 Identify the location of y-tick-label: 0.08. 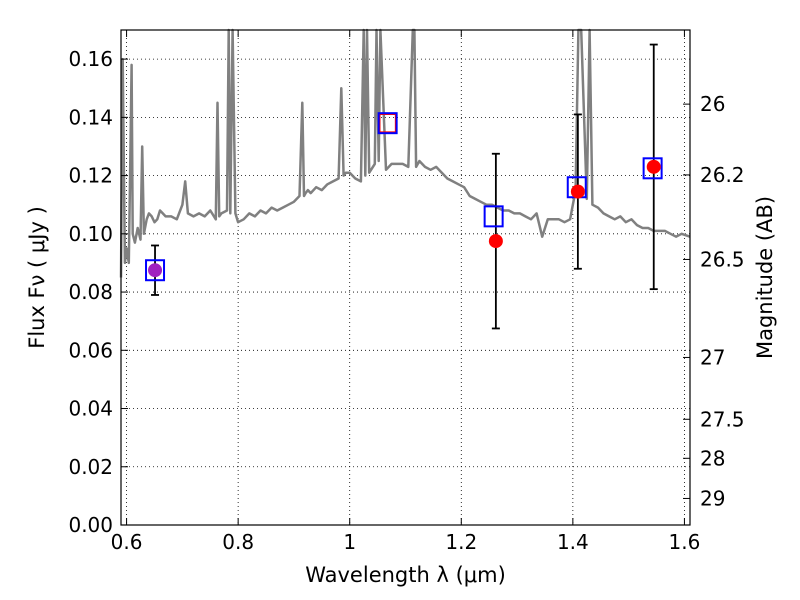
(90, 292).